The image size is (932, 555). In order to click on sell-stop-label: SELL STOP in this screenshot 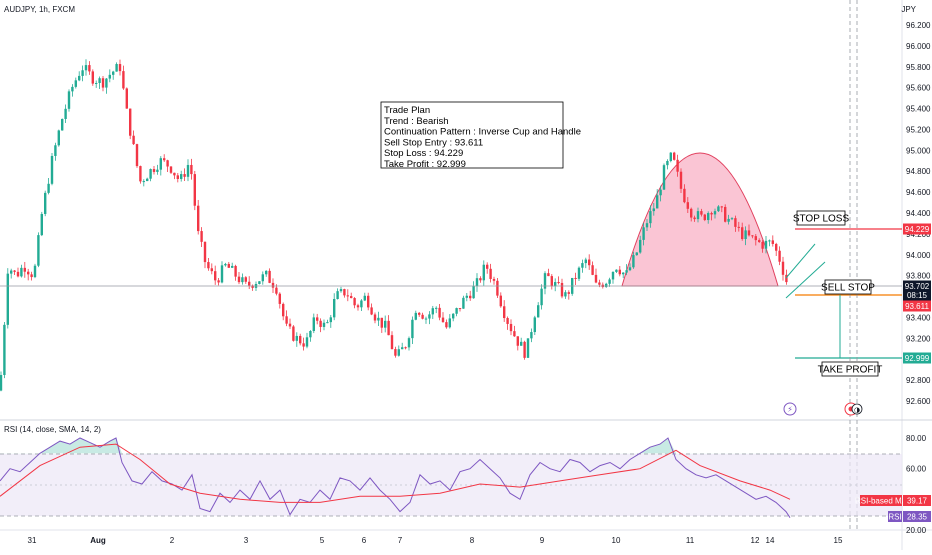, I will do `click(848, 288)`.